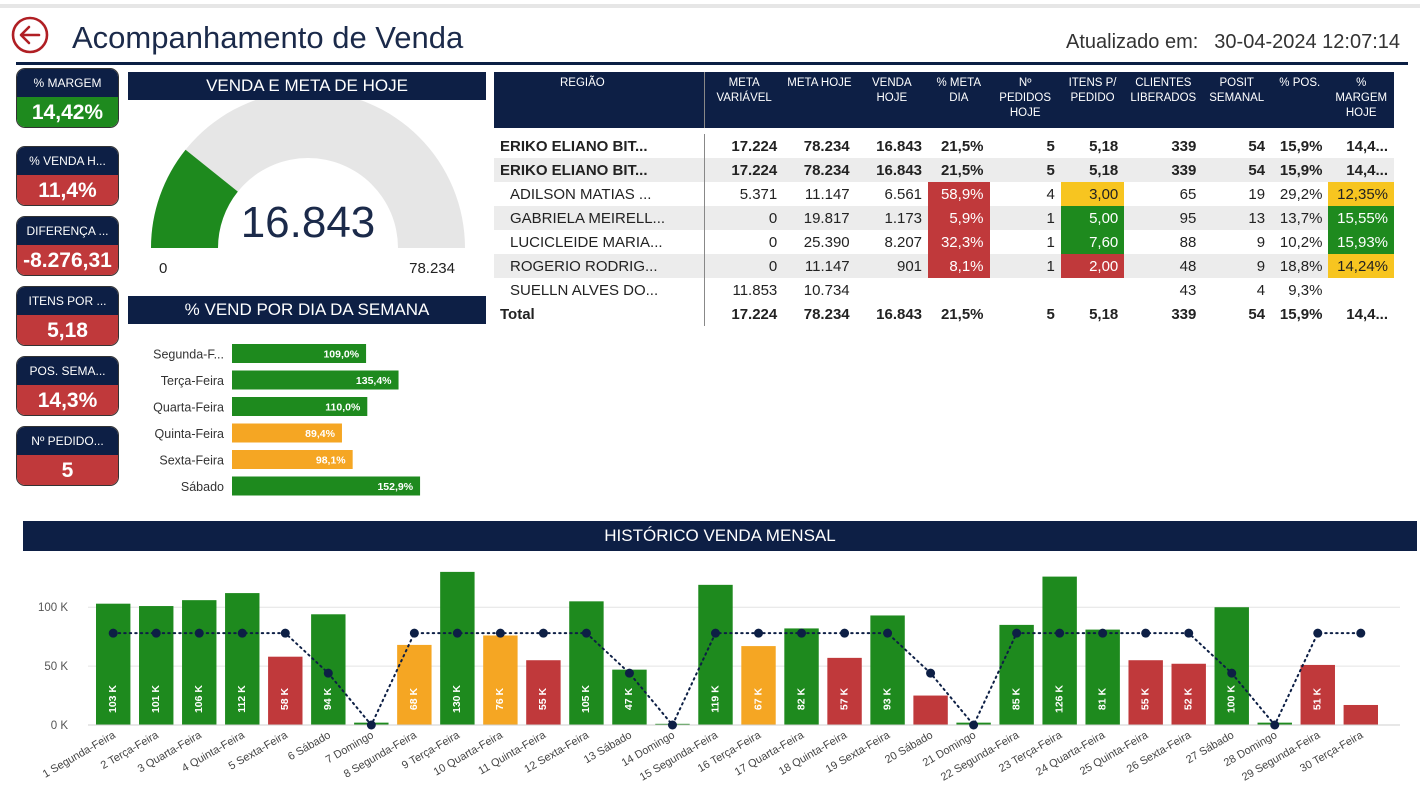 The image size is (1420, 804). What do you see at coordinates (1025, 266) in the screenshot?
I see `table-cell: 1` at bounding box center [1025, 266].